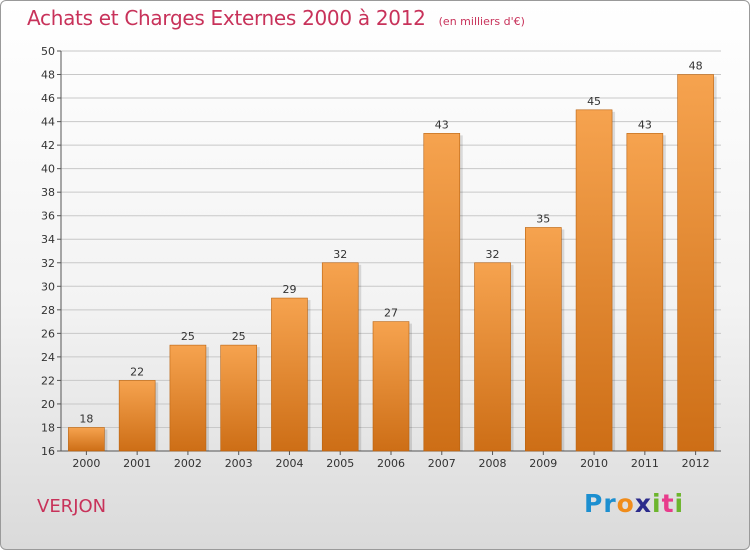 This screenshot has width=750, height=550. Describe the element at coordinates (48, 98) in the screenshot. I see `y-tick-label: 46` at that location.